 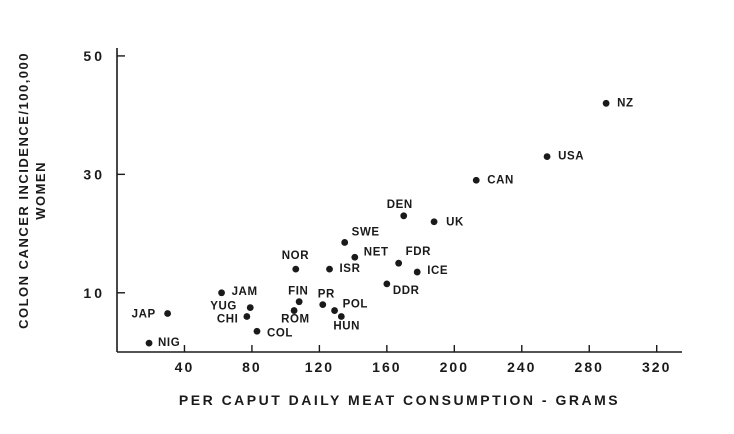 What do you see at coordinates (500, 180) in the screenshot?
I see `point-label: CAN` at bounding box center [500, 180].